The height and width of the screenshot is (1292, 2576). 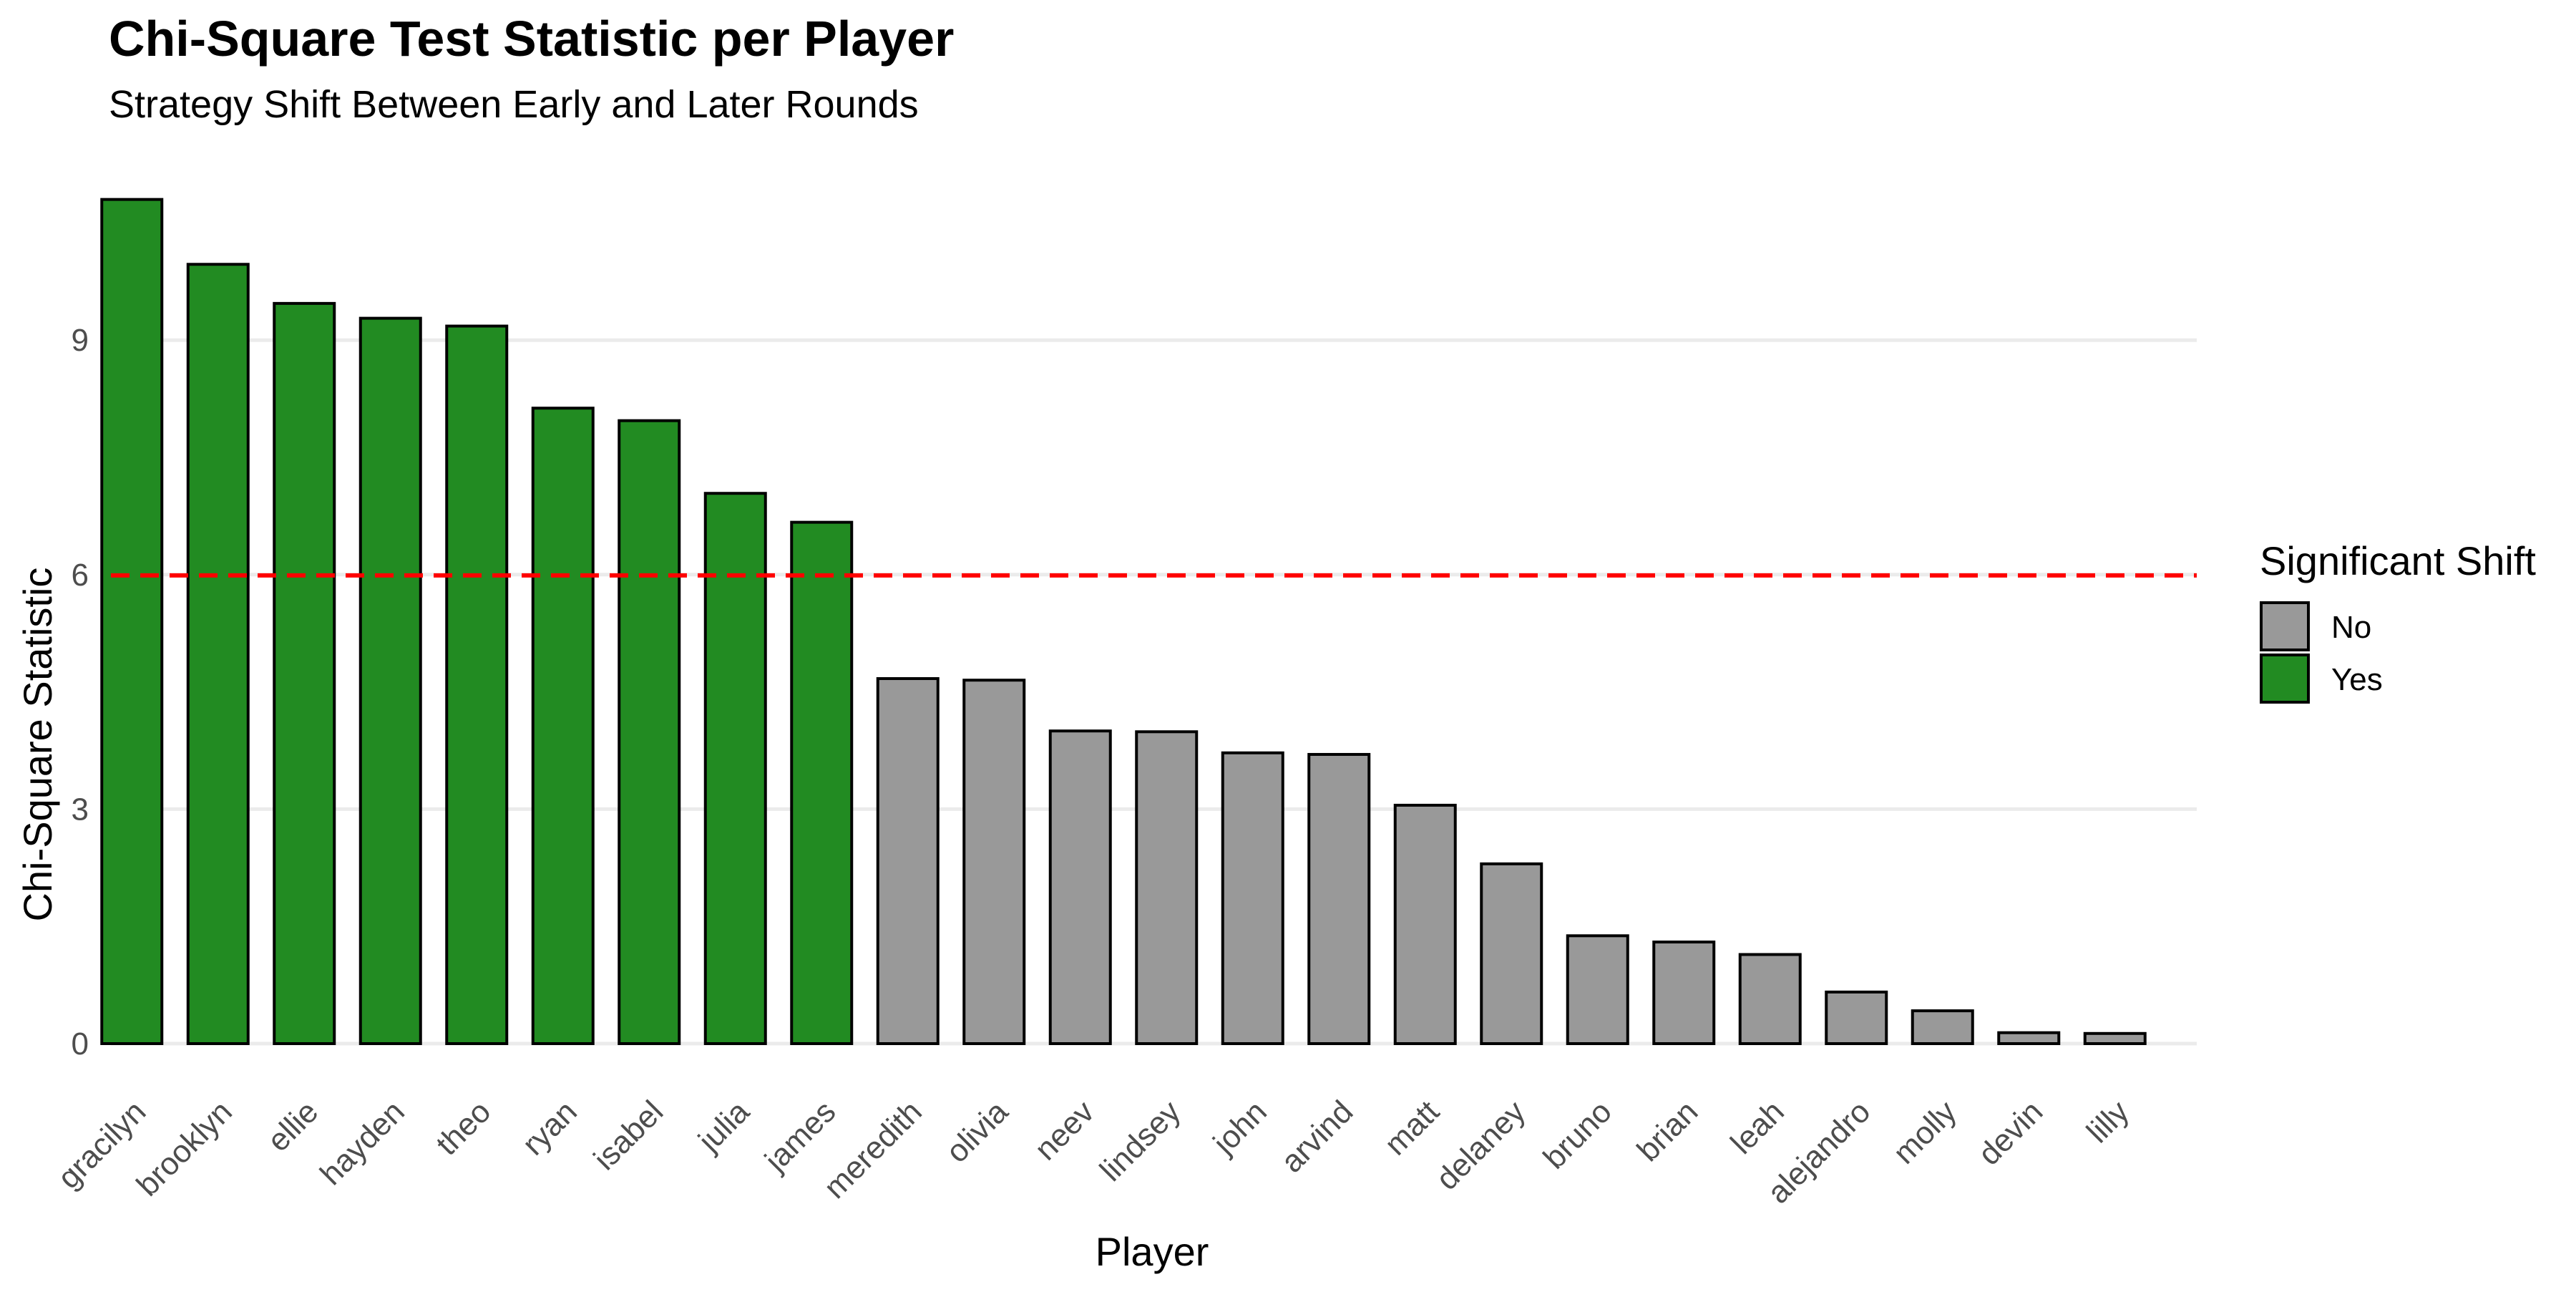 I want to click on x-tick-label: leah, so click(x=1757, y=1127).